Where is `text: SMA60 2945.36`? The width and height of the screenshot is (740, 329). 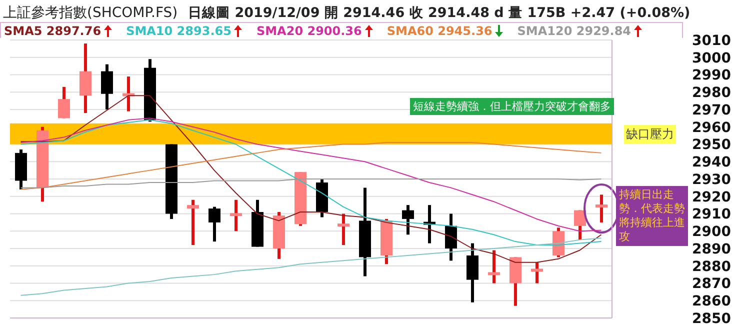
text: SMA60 2945.36 is located at coordinates (440, 31).